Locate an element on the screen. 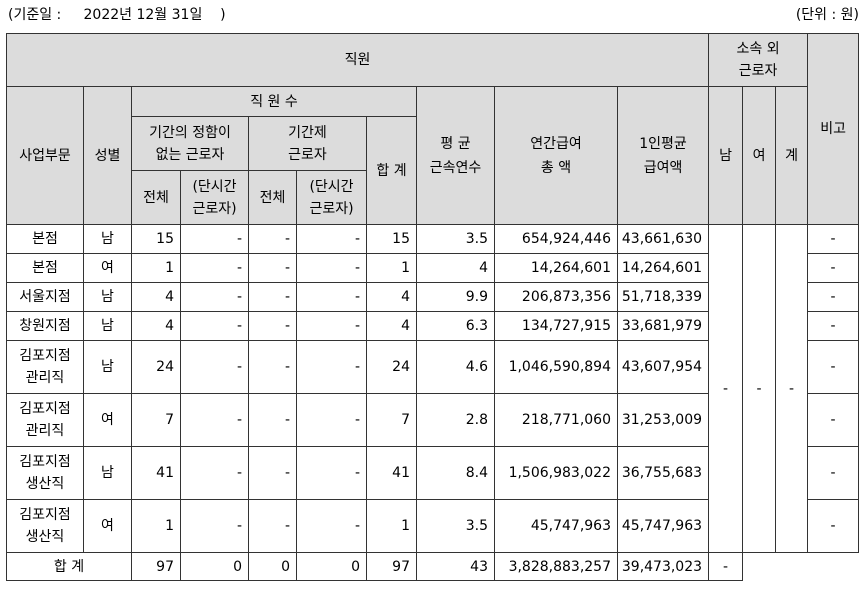 Image resolution: width=867 pixels, height=602 pixels. perm-all-cell: 41 is located at coordinates (156, 473).